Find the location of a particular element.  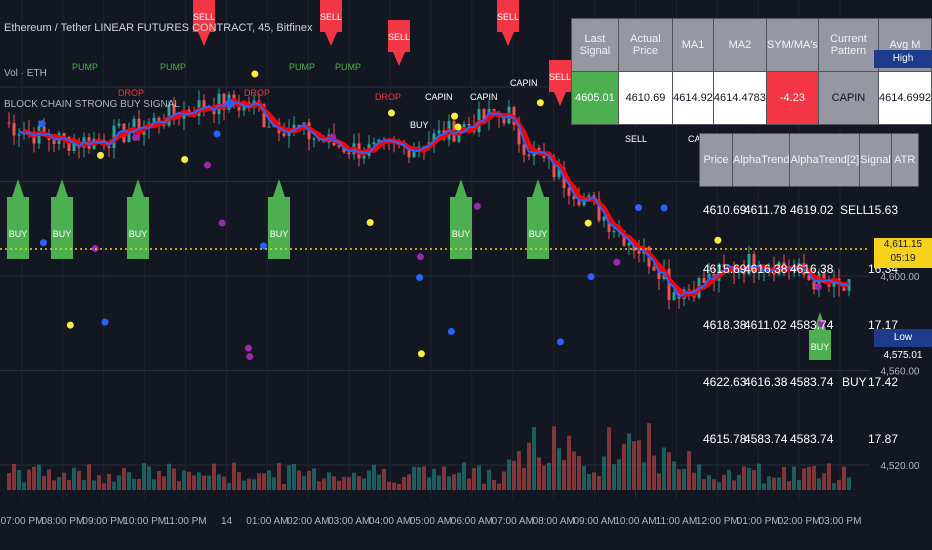

x-tick-label: 02:00 AM is located at coordinates (308, 521).